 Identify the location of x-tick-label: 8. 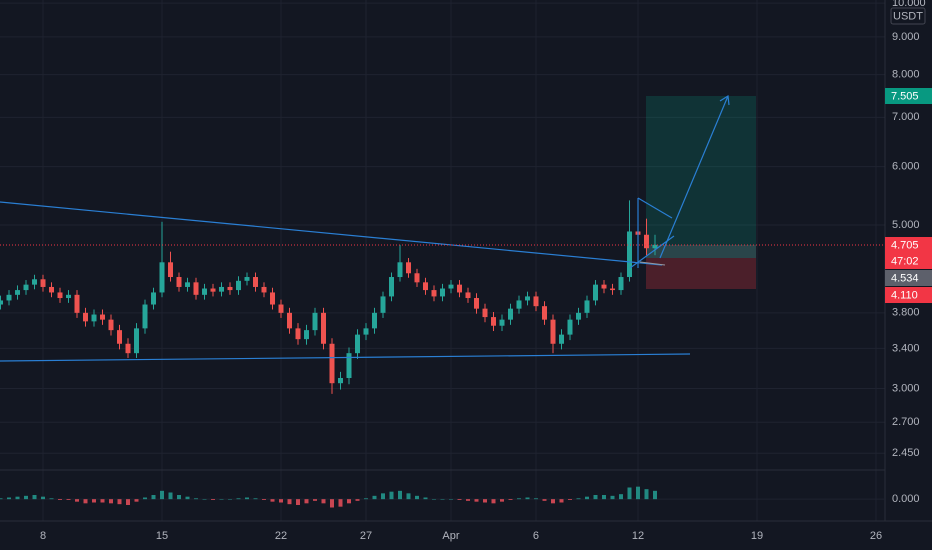
(43, 536).